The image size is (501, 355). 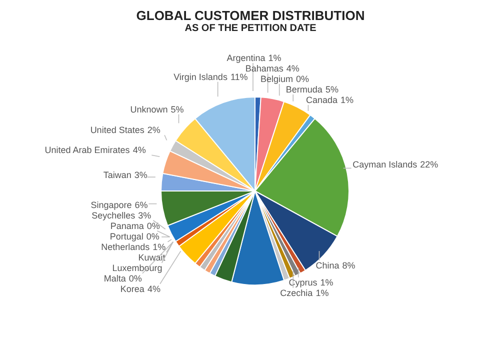 What do you see at coordinates (251, 28) in the screenshot?
I see `chart-subtitle: AS OF THE PETITION DATE` at bounding box center [251, 28].